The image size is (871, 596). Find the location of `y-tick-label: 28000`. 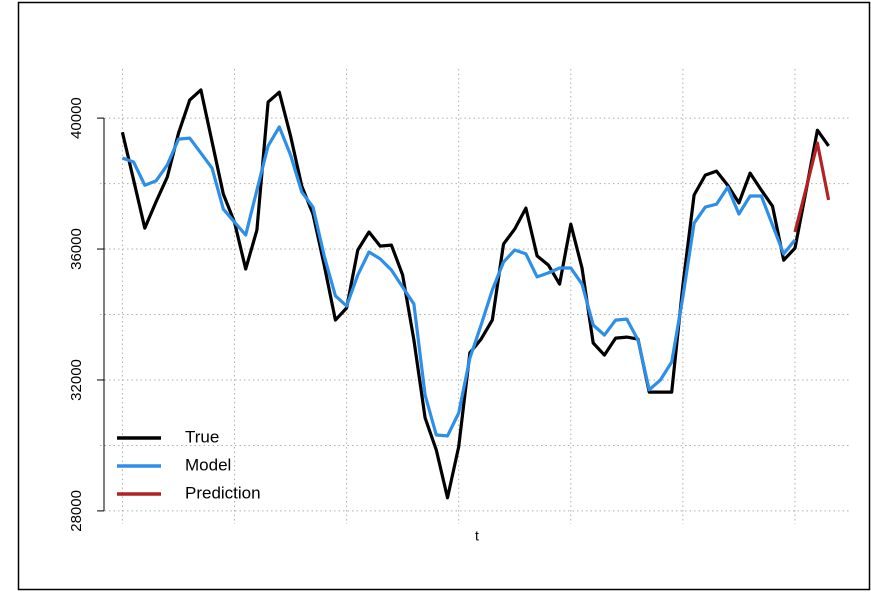

y-tick-label: 28000 is located at coordinates (76, 511).